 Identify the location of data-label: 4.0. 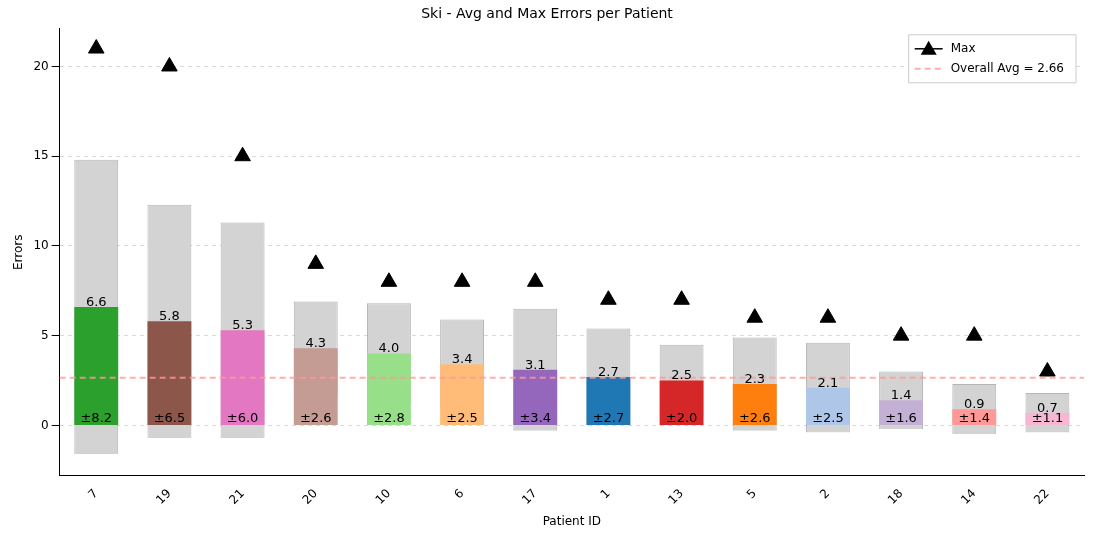
(389, 348).